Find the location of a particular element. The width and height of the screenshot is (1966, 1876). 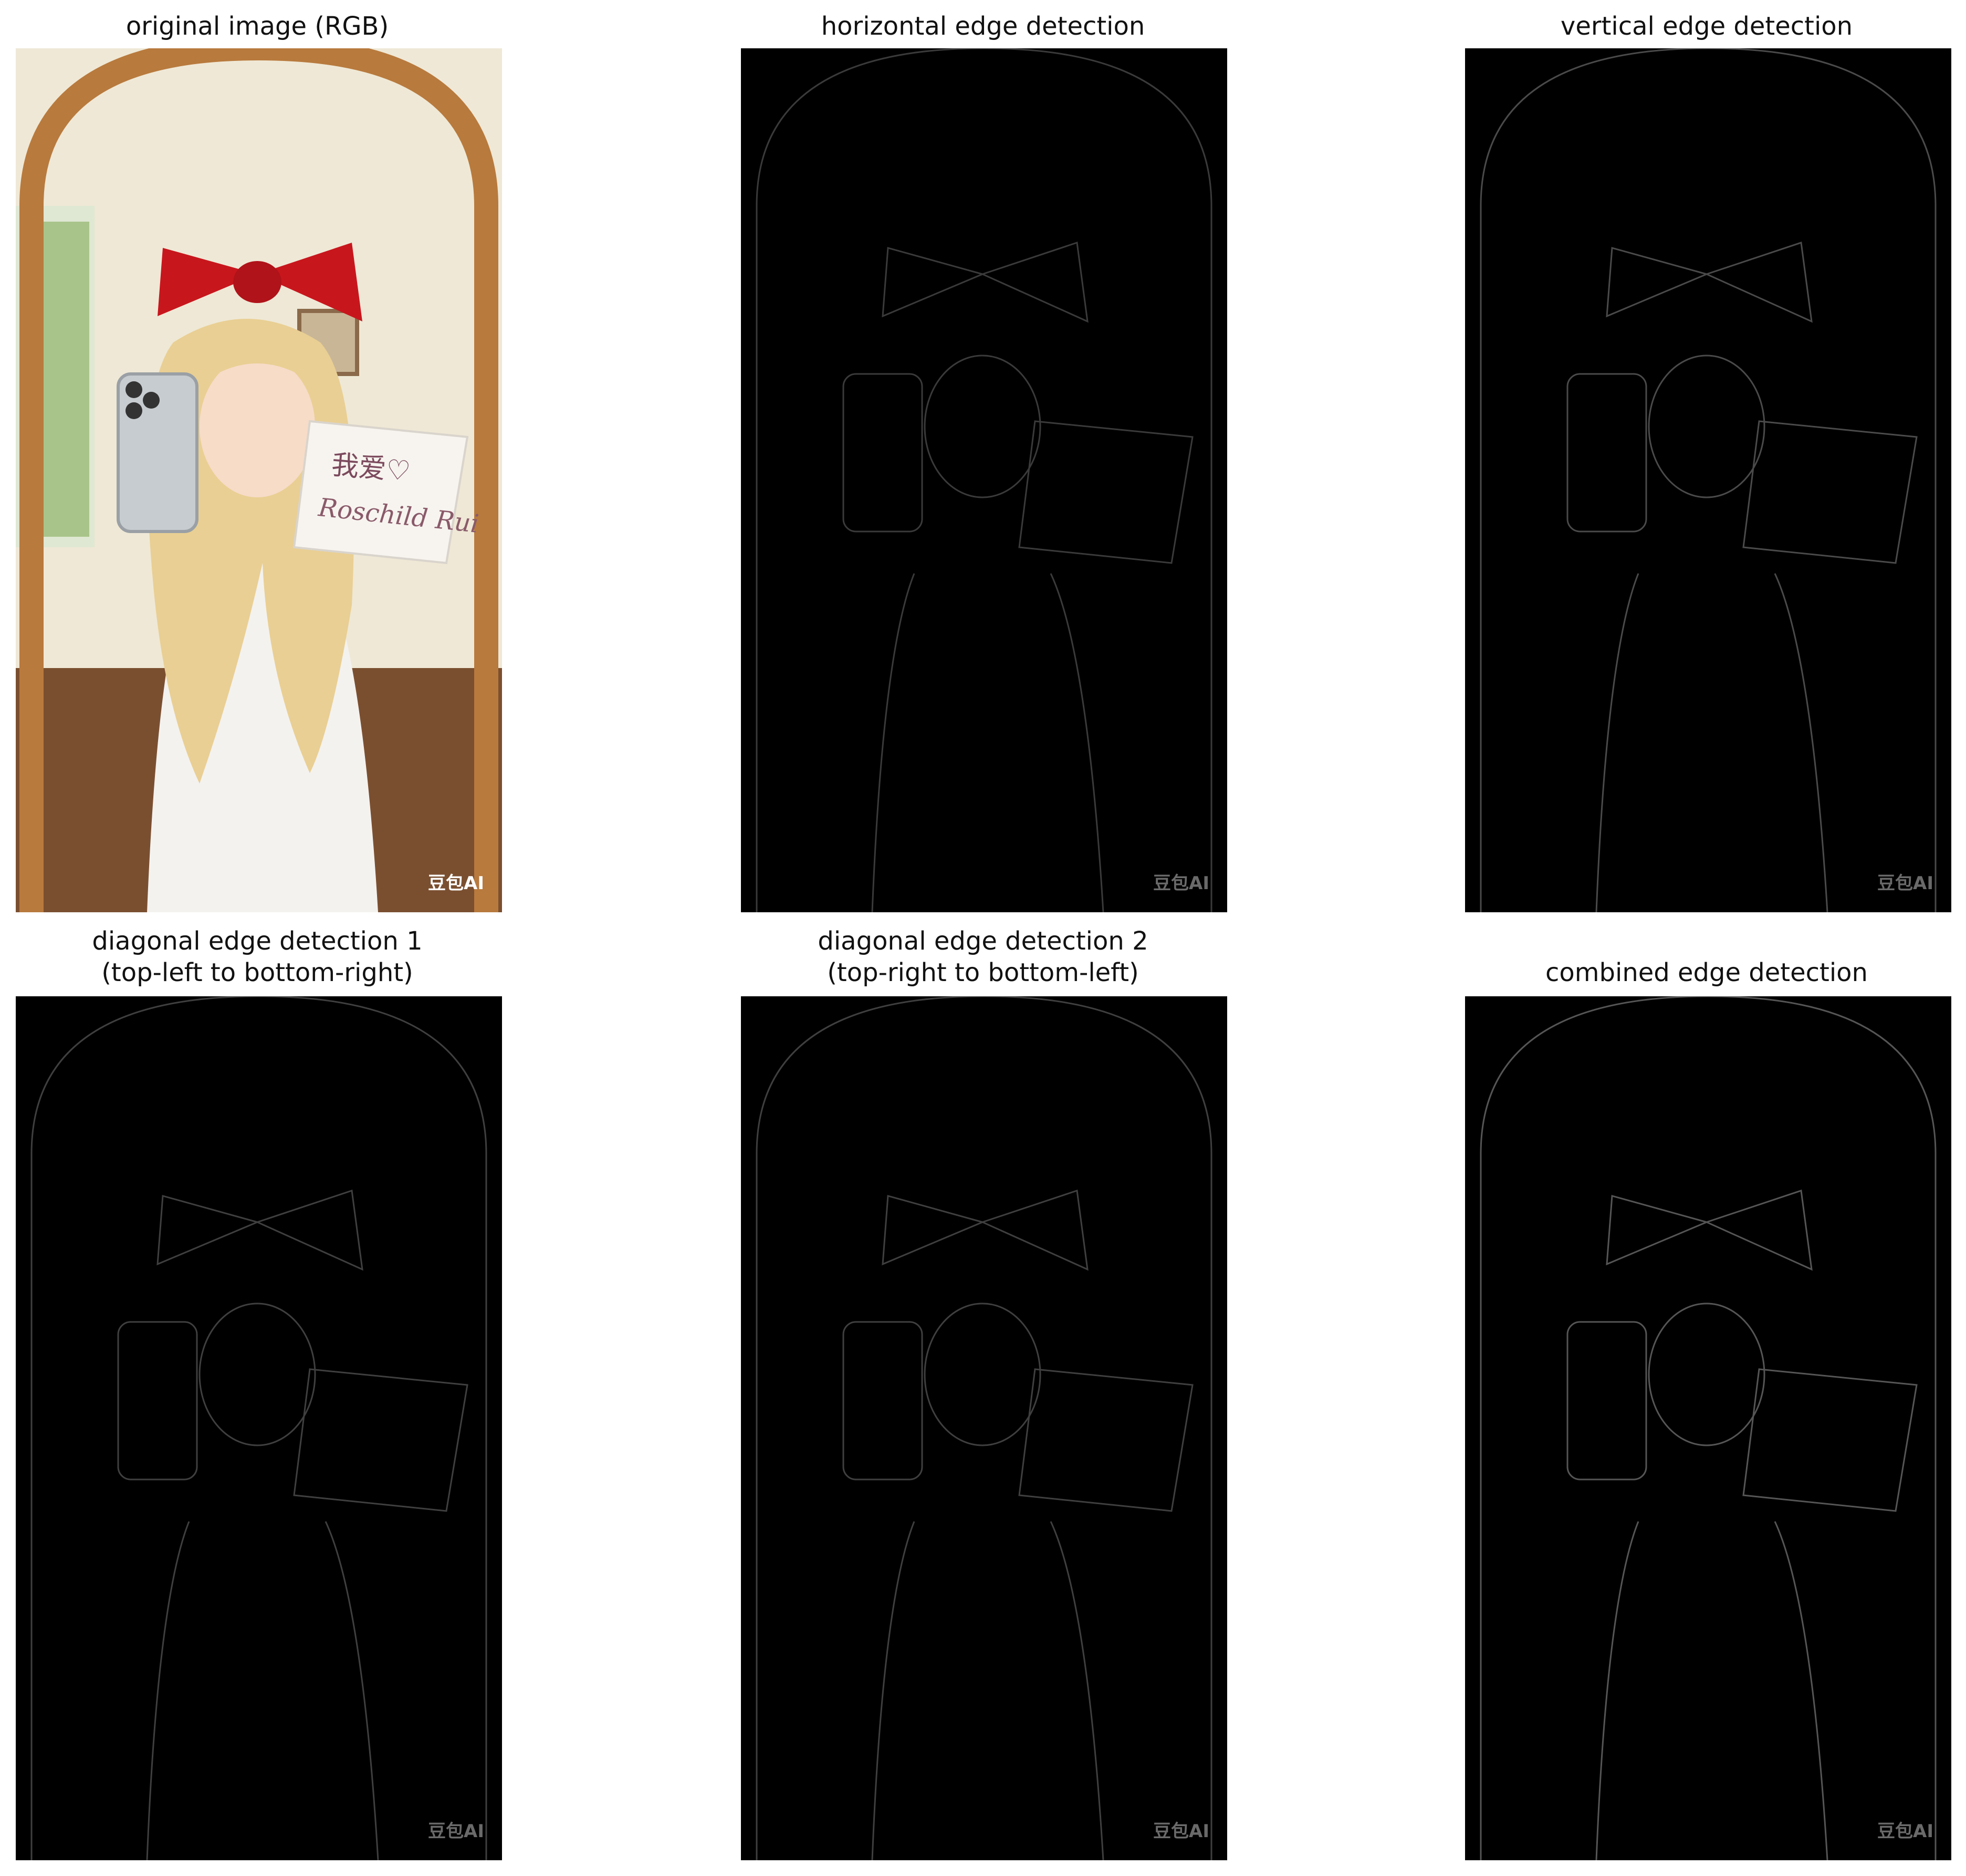

watermark-original: 豆包AI is located at coordinates (456, 883).